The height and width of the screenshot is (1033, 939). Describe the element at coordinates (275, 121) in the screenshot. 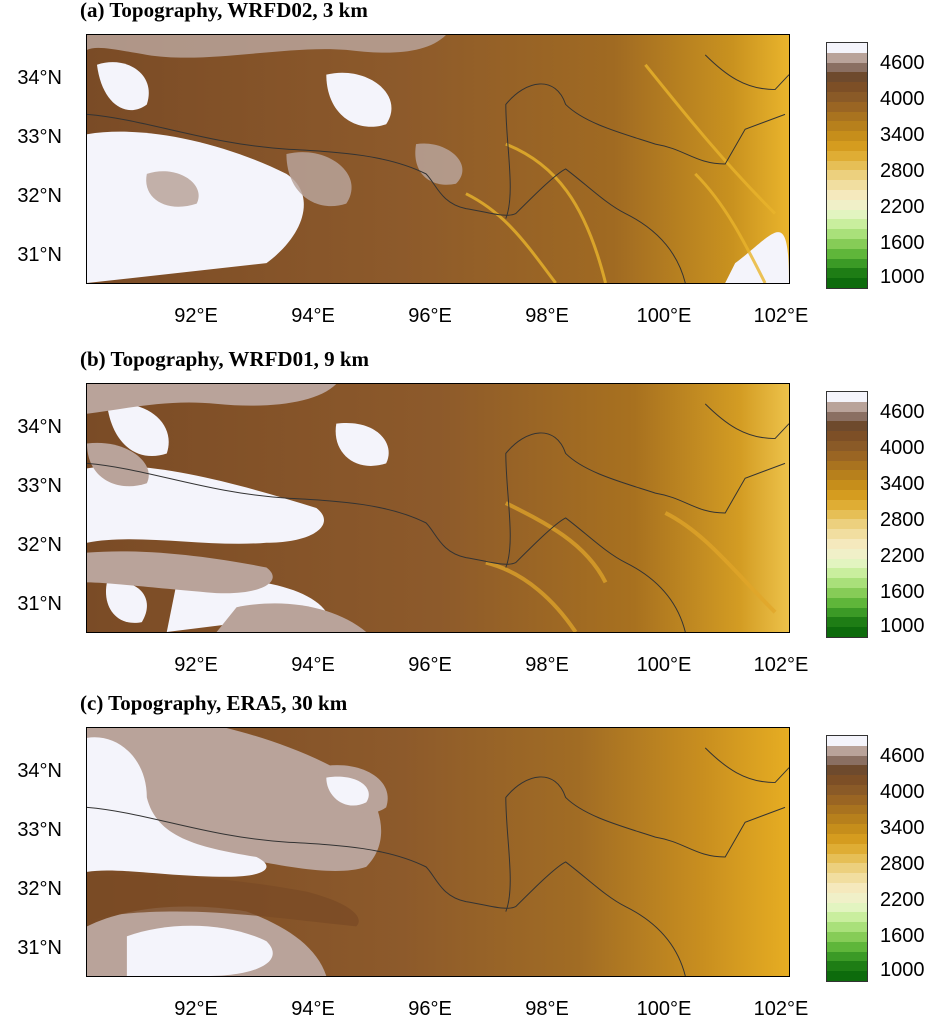

I see `high-terrain` at that location.